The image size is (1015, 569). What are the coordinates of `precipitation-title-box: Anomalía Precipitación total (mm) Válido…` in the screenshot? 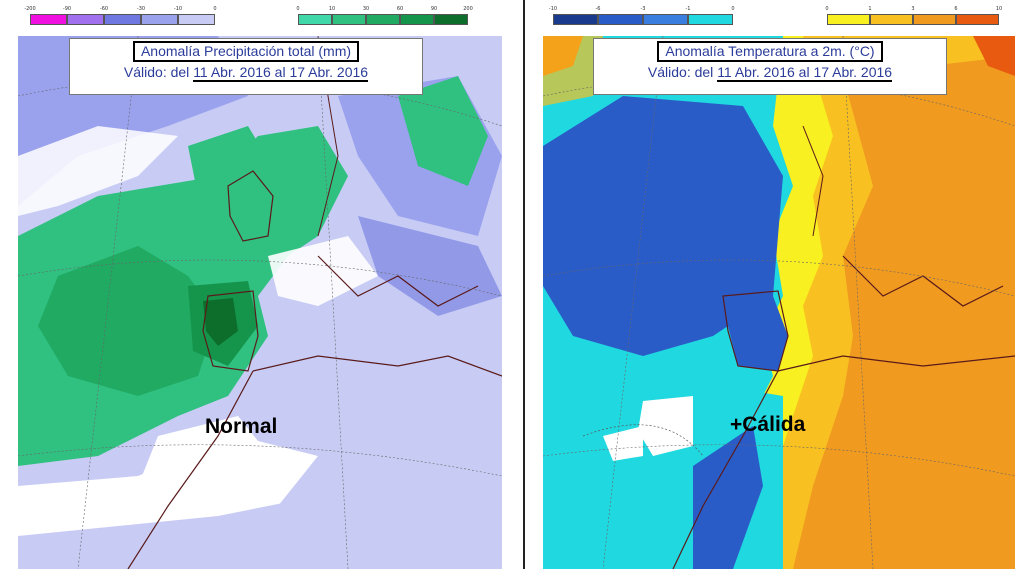 It's located at (246, 66).